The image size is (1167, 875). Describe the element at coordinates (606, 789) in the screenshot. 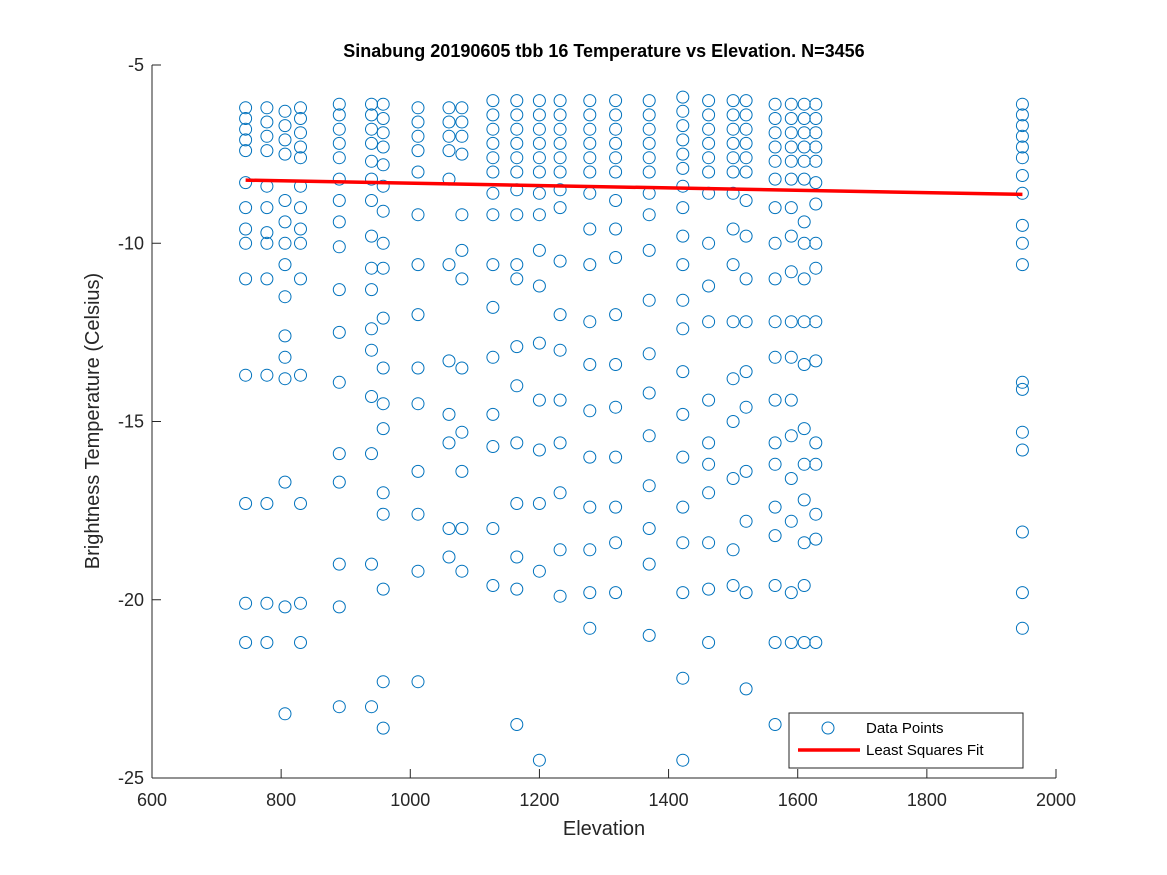

I see `x-ticks-layer: 600 800 1000 1200 1400 1600 1800 2000` at that location.